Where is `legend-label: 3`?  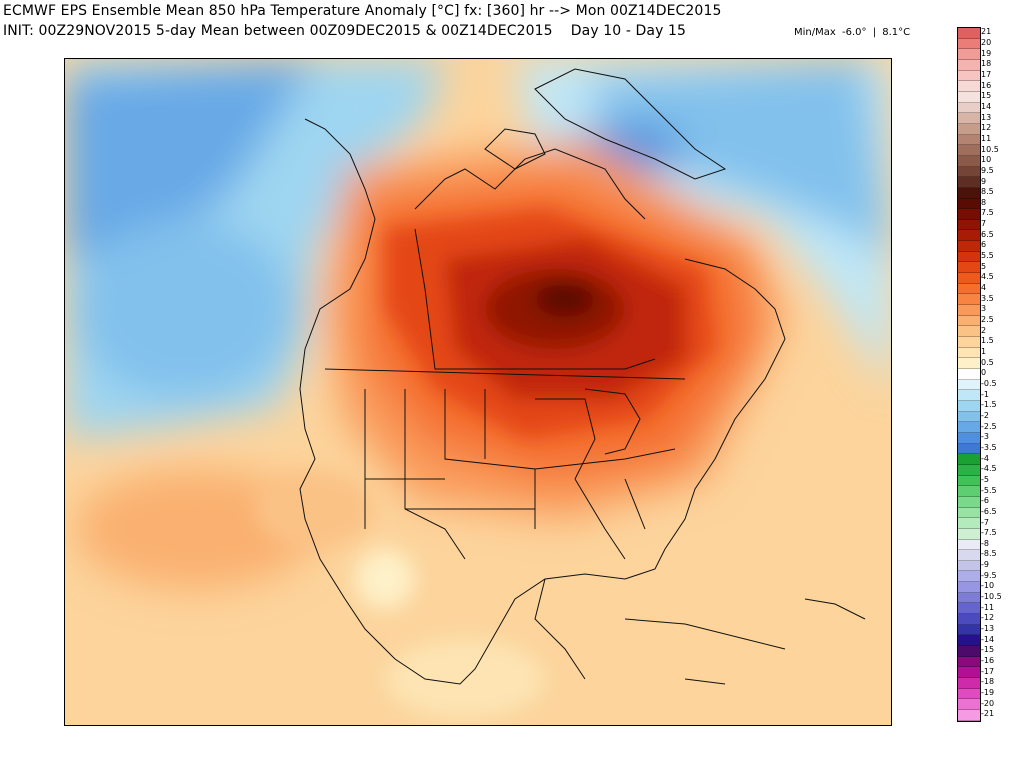
legend-label: 3 is located at coordinates (984, 309).